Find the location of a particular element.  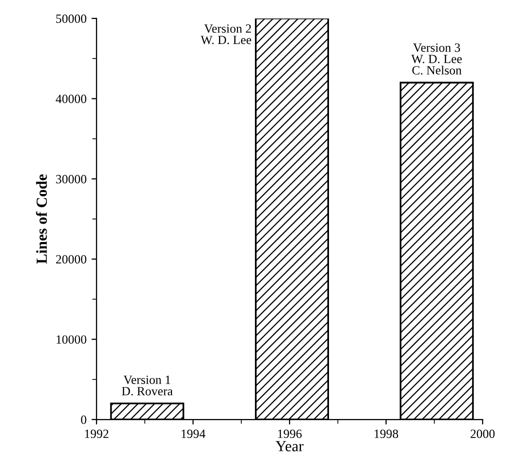

x-tick-label: 2000 is located at coordinates (482, 434).